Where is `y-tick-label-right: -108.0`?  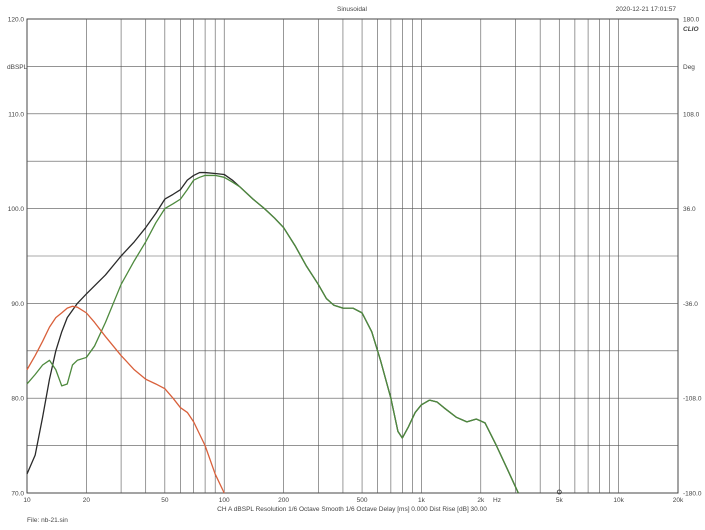
y-tick-label-right: -108.0 is located at coordinates (692, 399).